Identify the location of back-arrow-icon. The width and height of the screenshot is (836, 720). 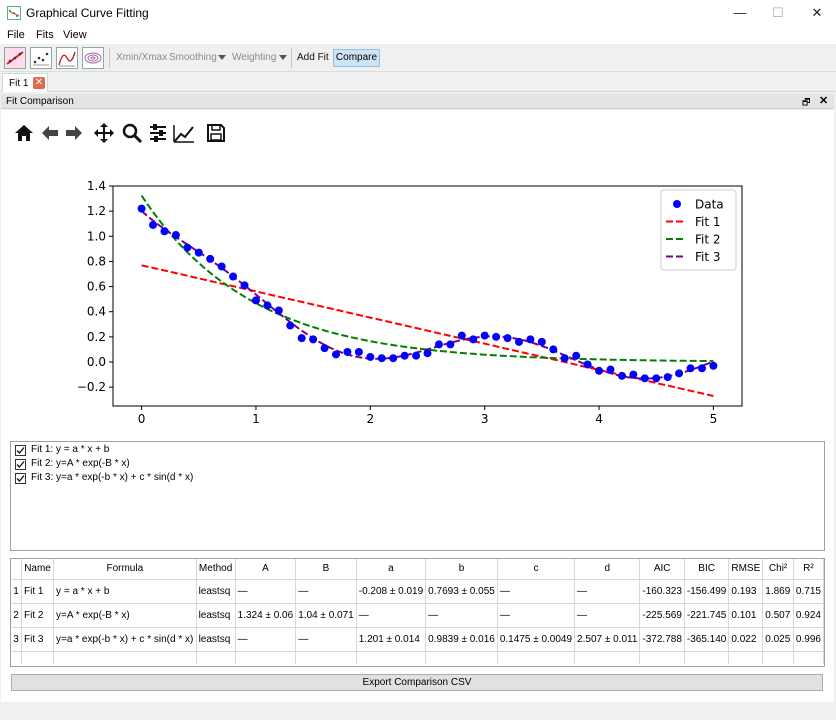
(50, 133).